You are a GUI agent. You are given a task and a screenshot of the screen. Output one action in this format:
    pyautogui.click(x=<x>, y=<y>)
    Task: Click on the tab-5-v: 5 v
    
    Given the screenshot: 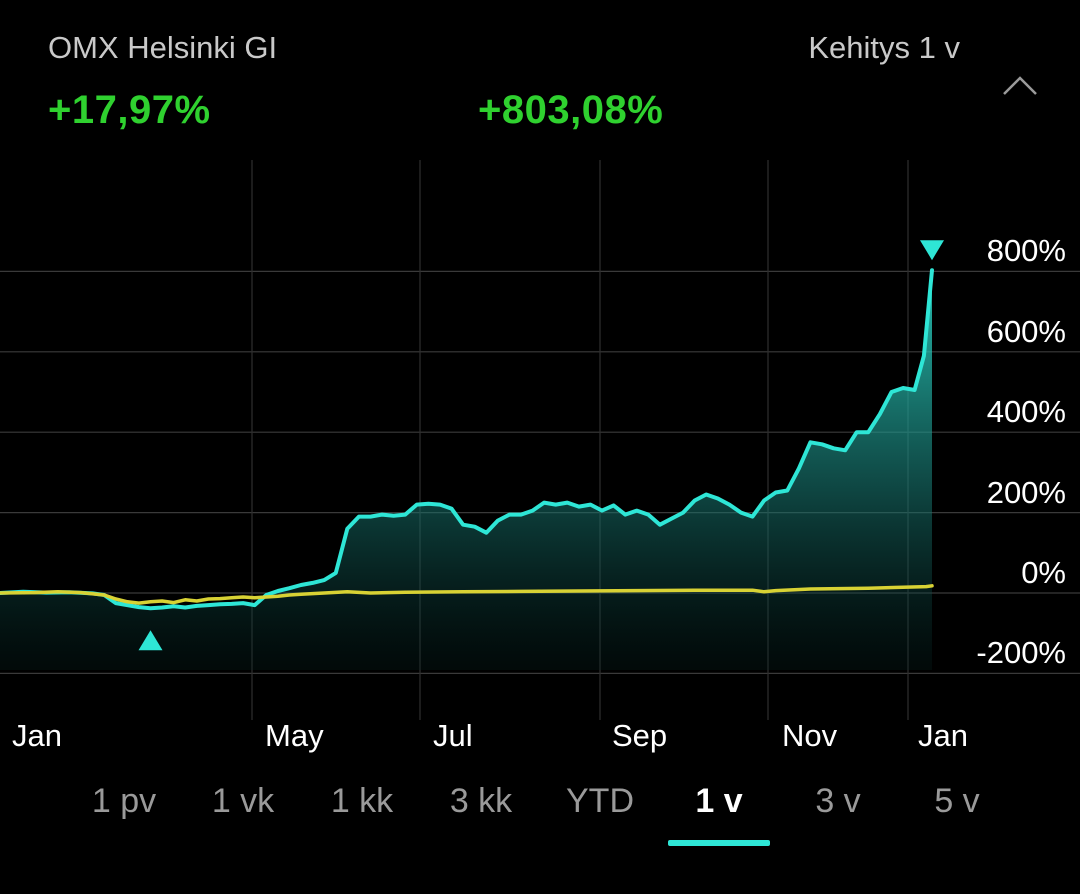 What is the action you would take?
    pyautogui.click(x=957, y=801)
    